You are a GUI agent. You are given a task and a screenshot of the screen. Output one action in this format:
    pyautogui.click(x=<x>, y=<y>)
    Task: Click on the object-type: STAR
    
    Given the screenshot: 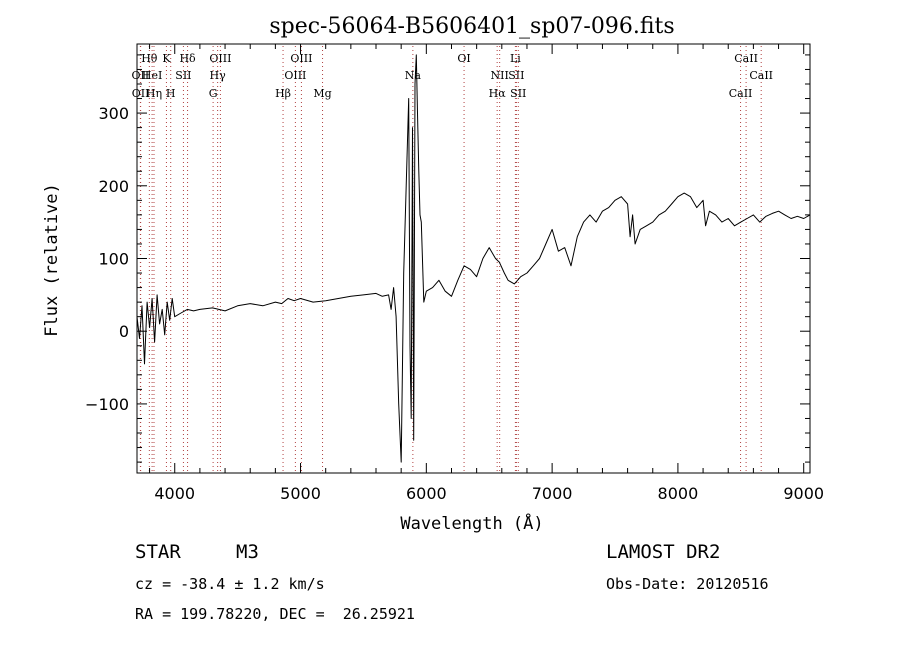 What is the action you would take?
    pyautogui.click(x=158, y=552)
    